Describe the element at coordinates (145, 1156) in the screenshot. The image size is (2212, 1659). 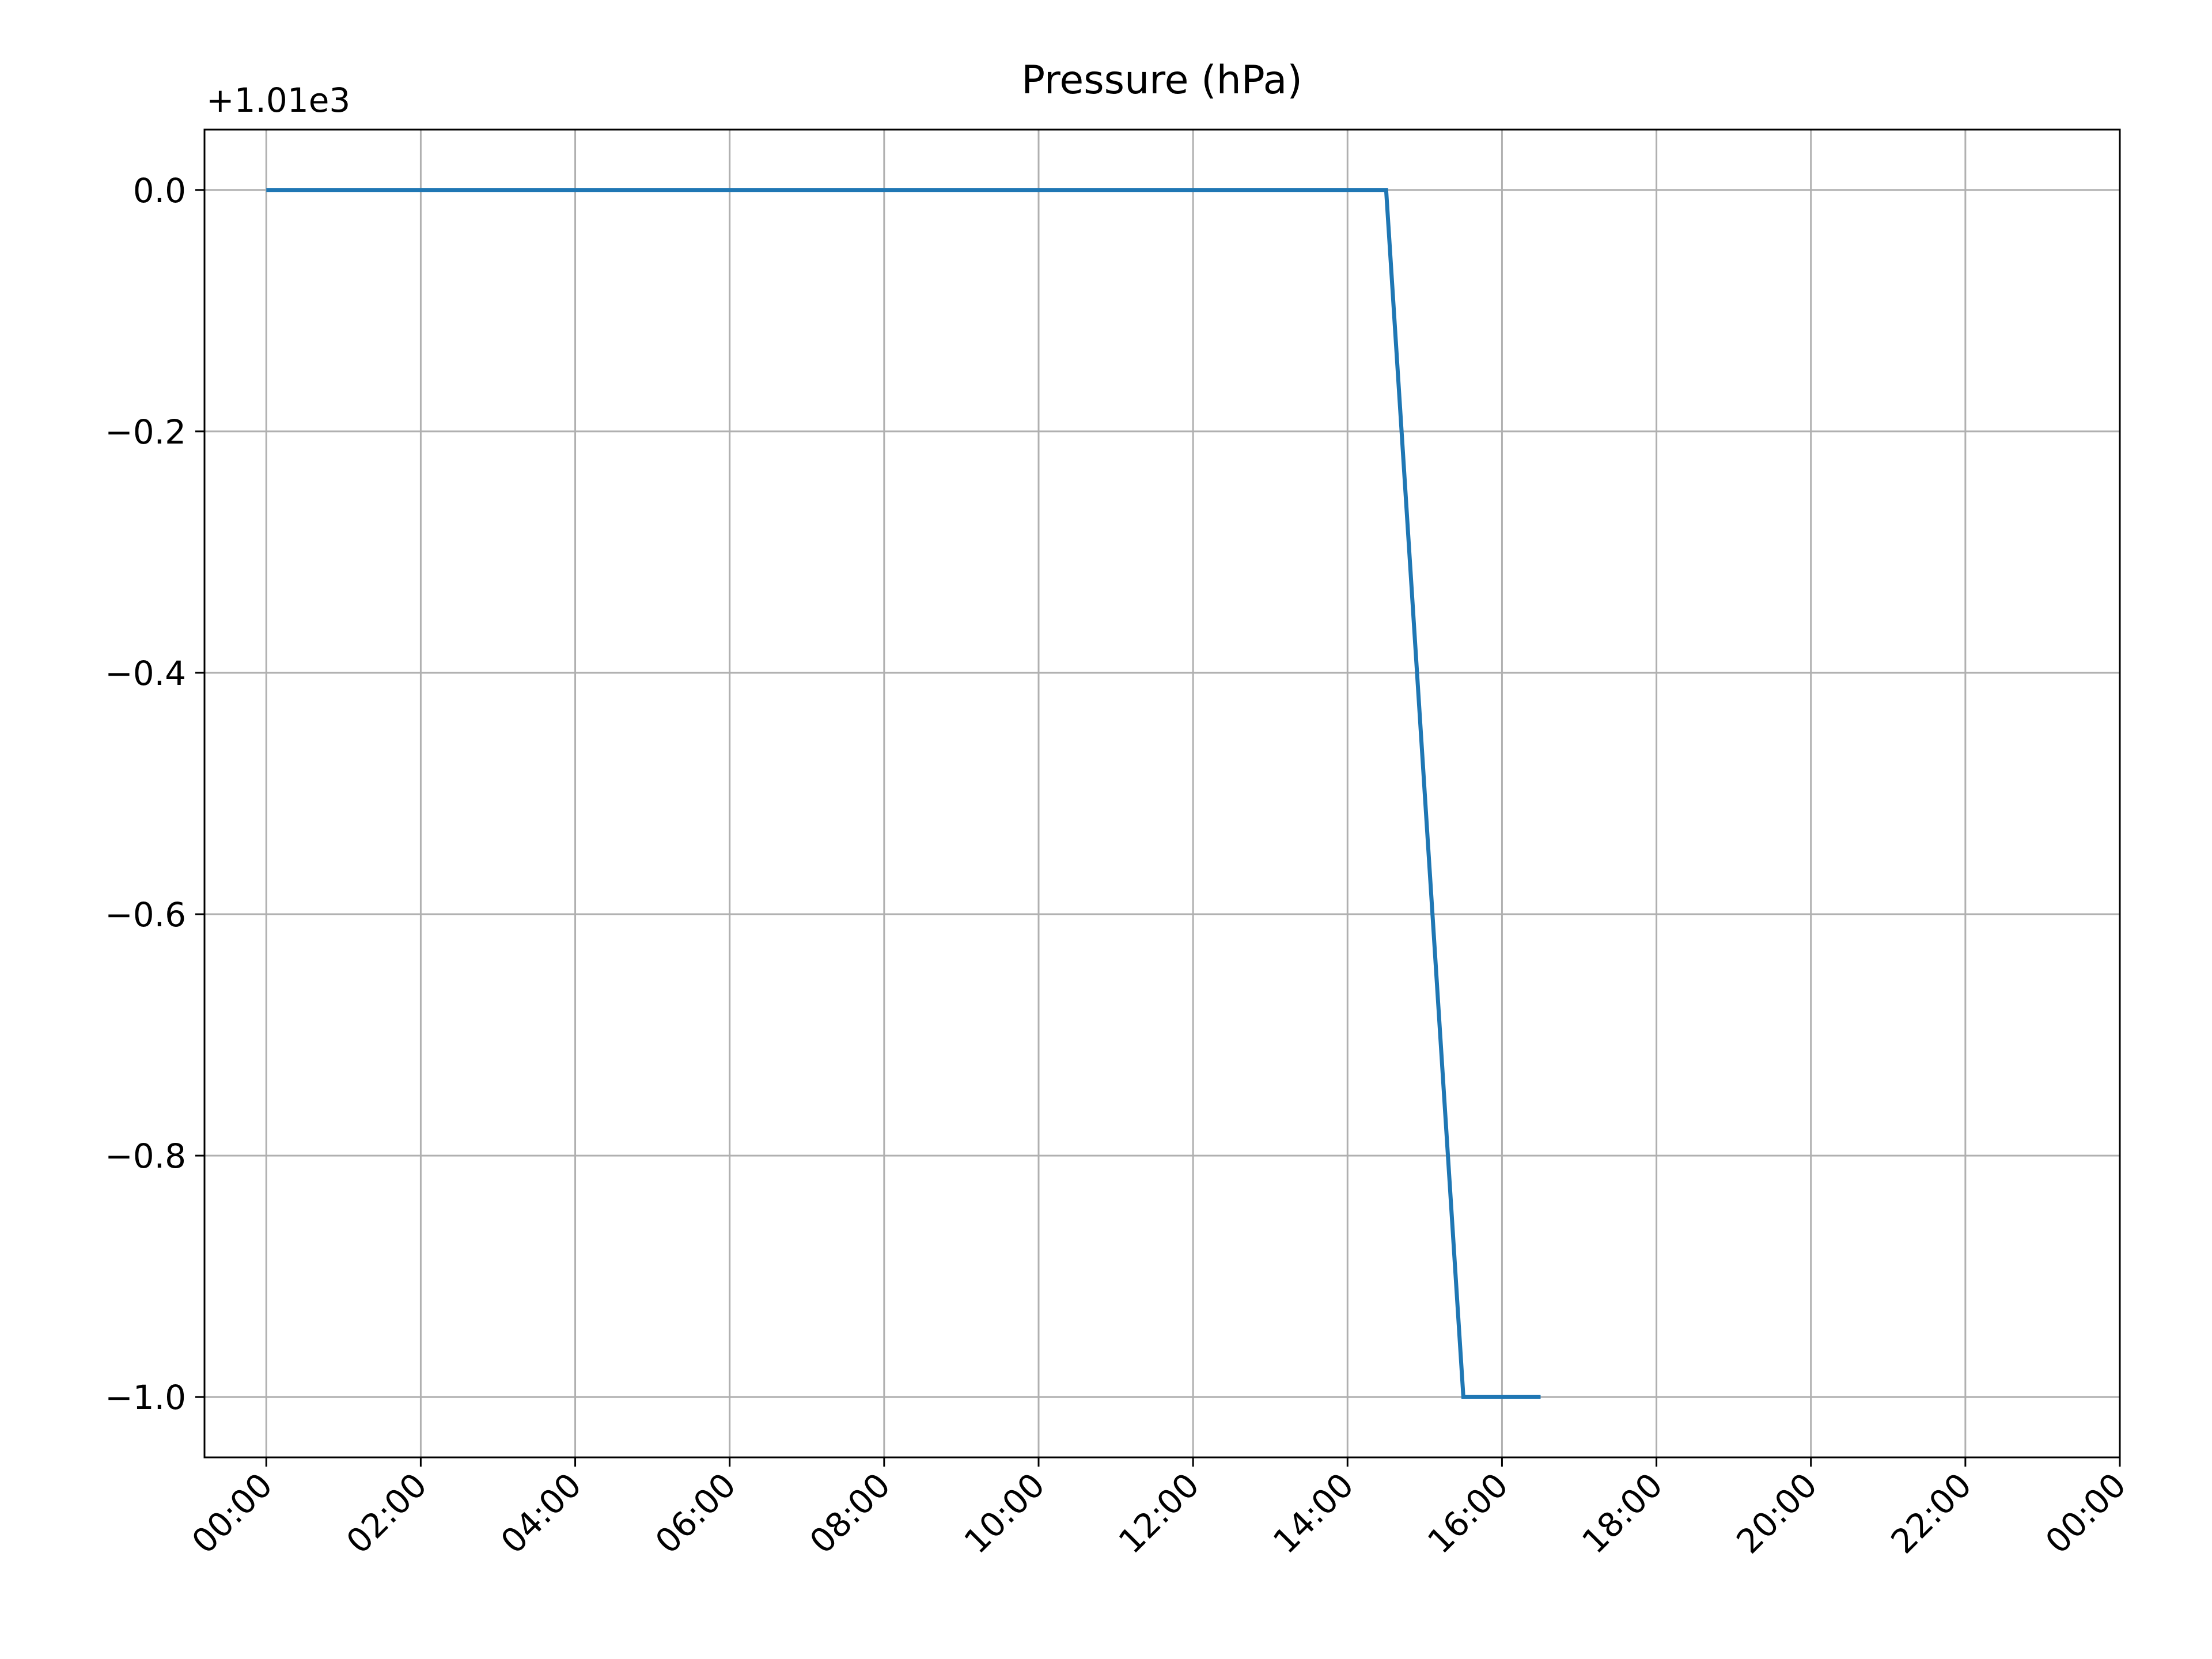
I see `y-tick-label: −0.8` at that location.